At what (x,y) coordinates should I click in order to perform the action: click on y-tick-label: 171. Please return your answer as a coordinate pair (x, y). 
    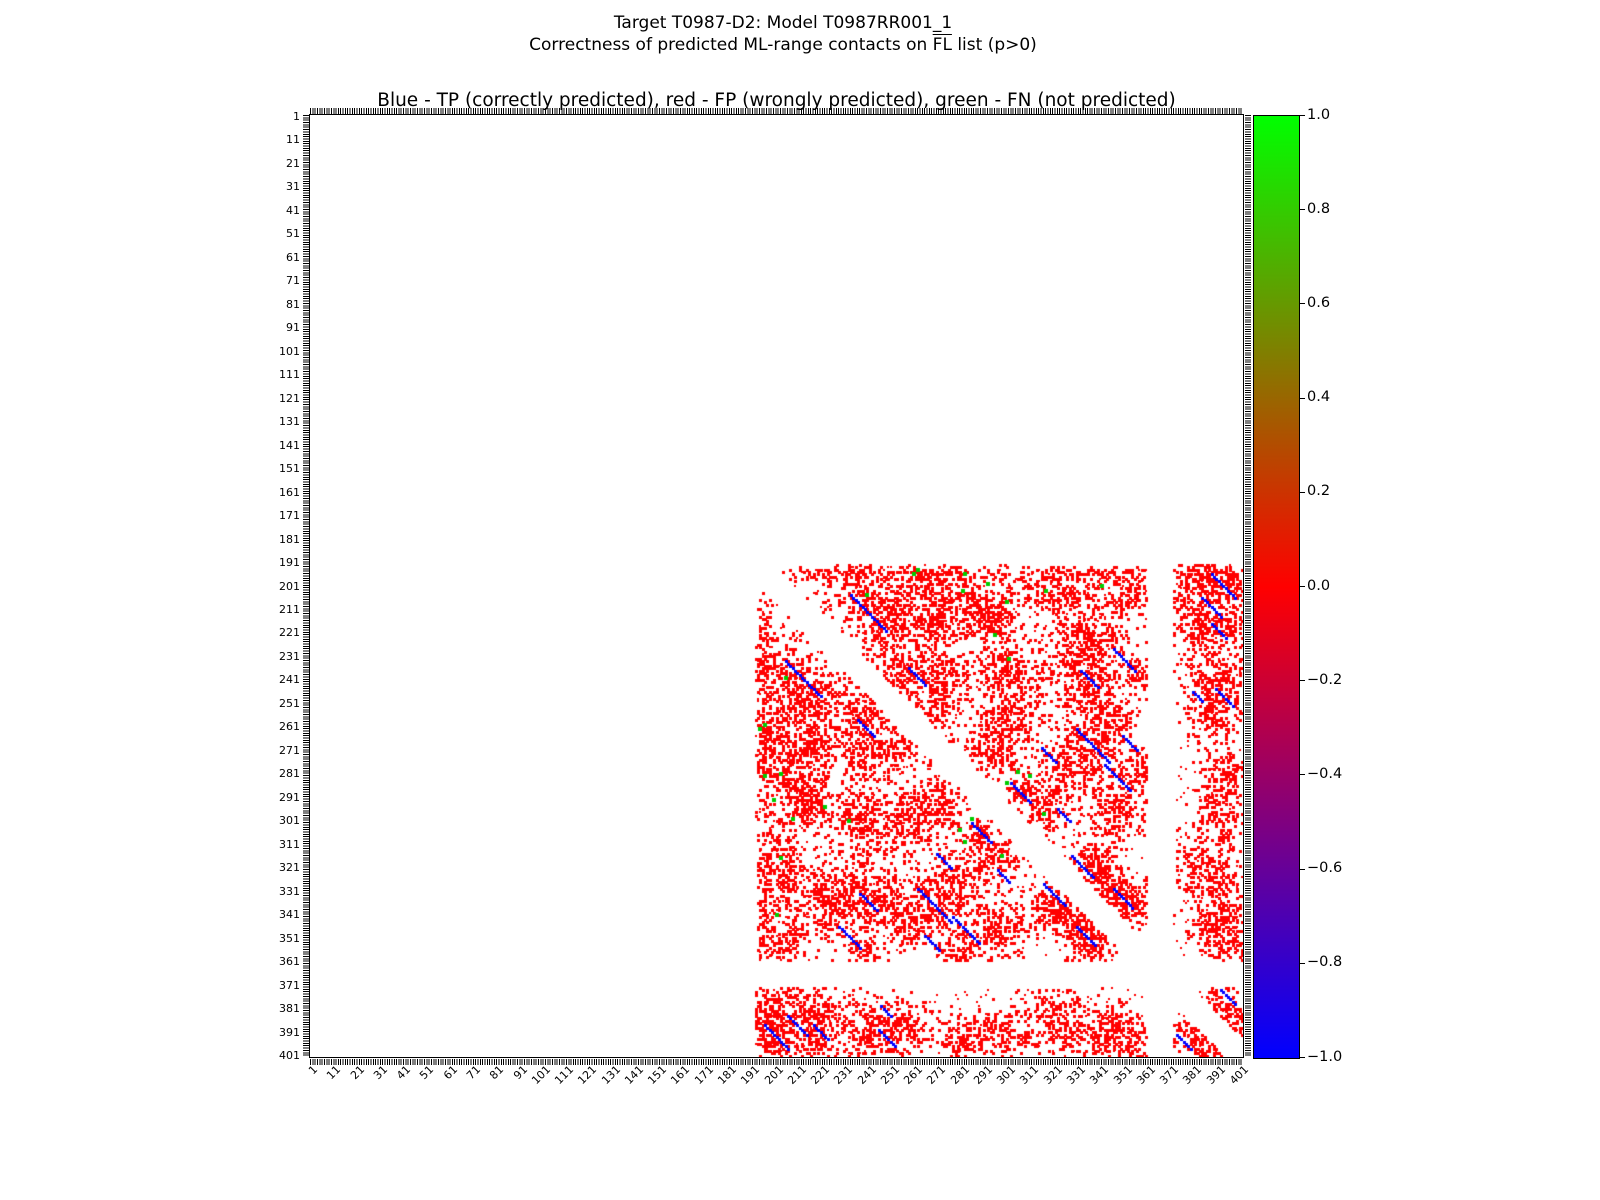
    Looking at the image, I should click on (289, 516).